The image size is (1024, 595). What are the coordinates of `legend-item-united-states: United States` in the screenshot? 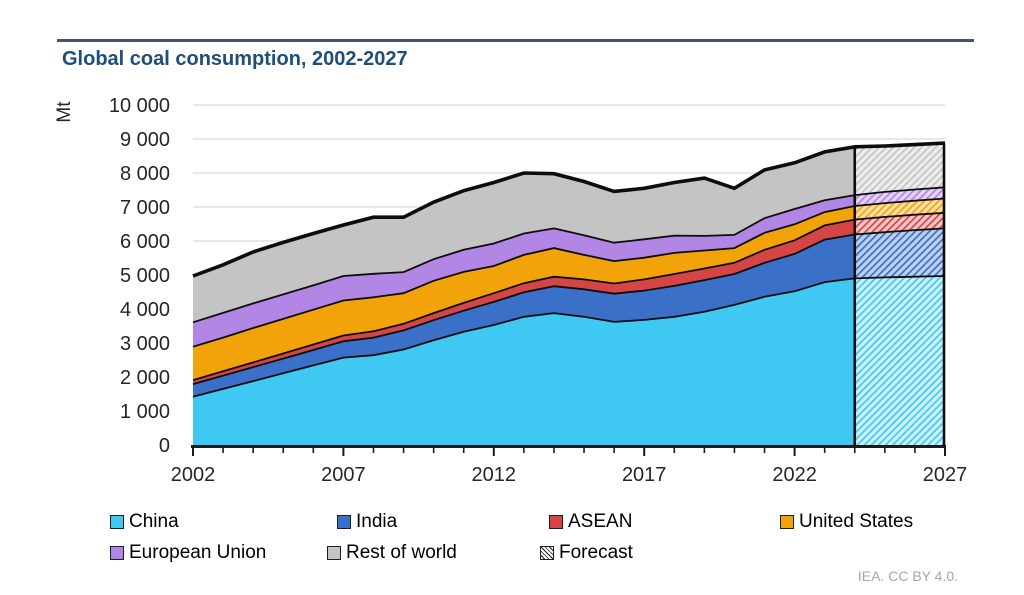 It's located at (846, 522).